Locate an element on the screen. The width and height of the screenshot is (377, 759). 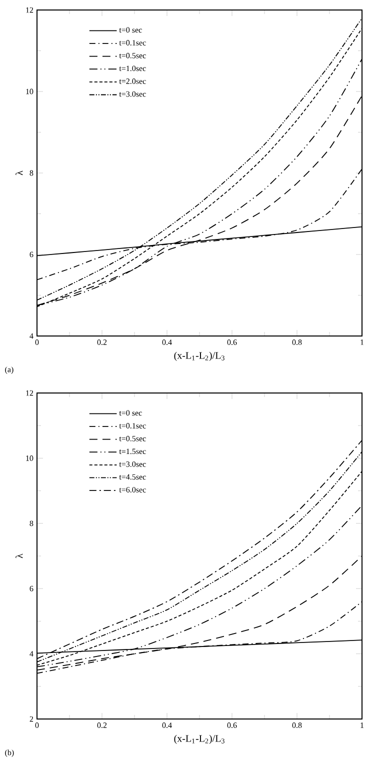
y-tick-label: 2 is located at coordinates (32, 719).